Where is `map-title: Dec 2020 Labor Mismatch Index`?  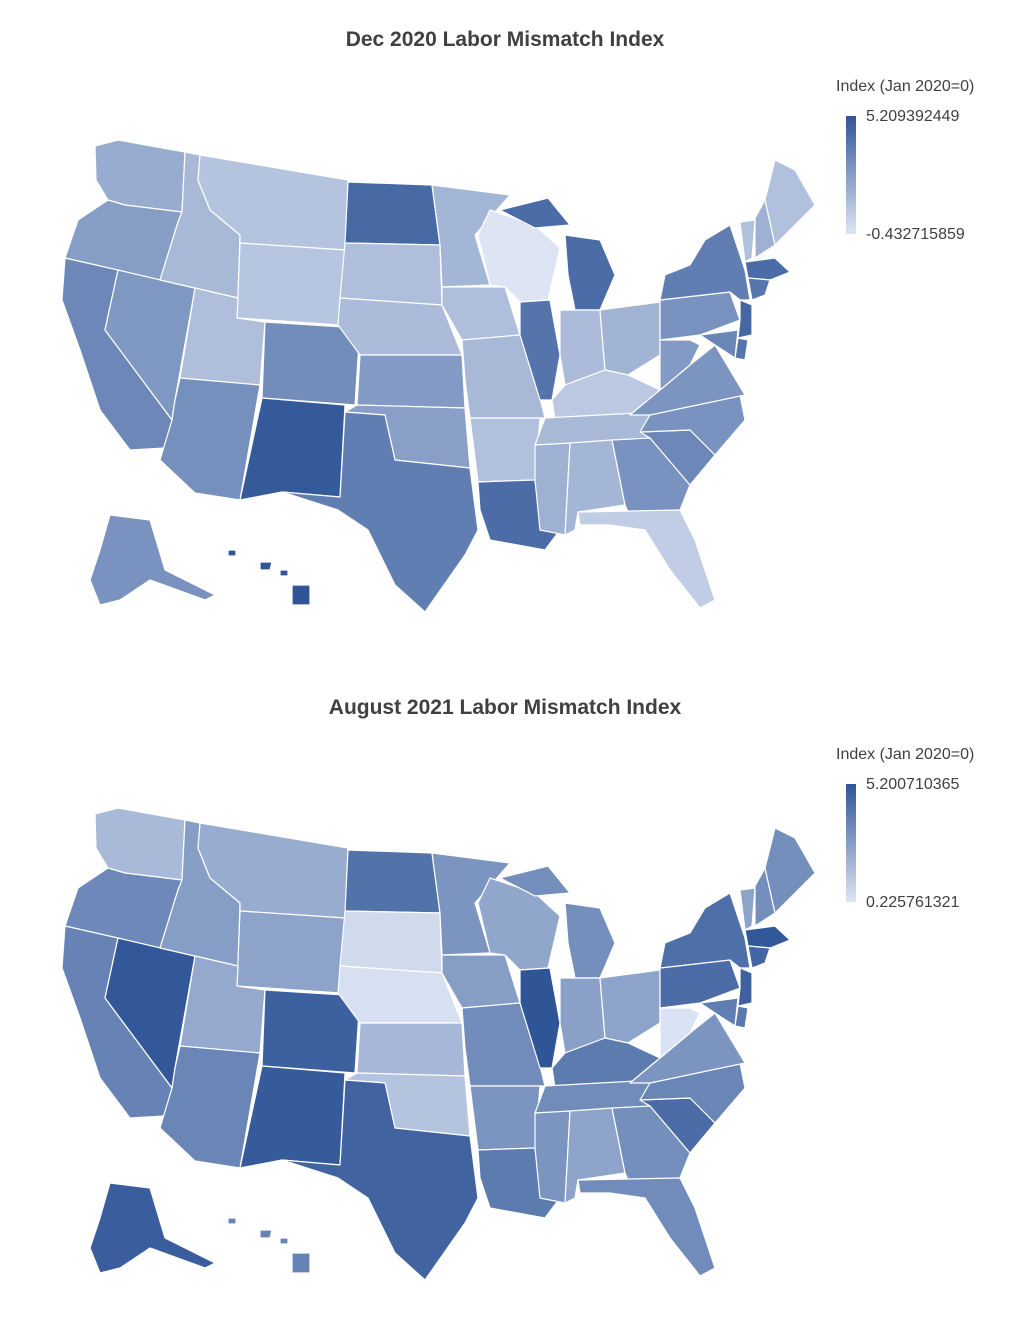
map-title: Dec 2020 Labor Mismatch Index is located at coordinates (505, 39).